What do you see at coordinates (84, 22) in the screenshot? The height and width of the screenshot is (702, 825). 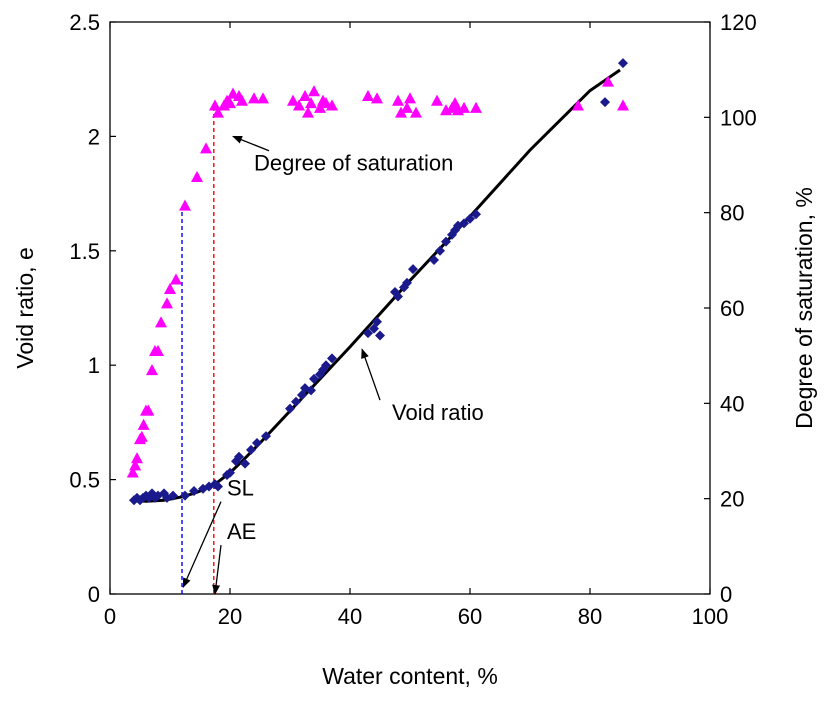 I see `y-left-tick-label: 2.5` at bounding box center [84, 22].